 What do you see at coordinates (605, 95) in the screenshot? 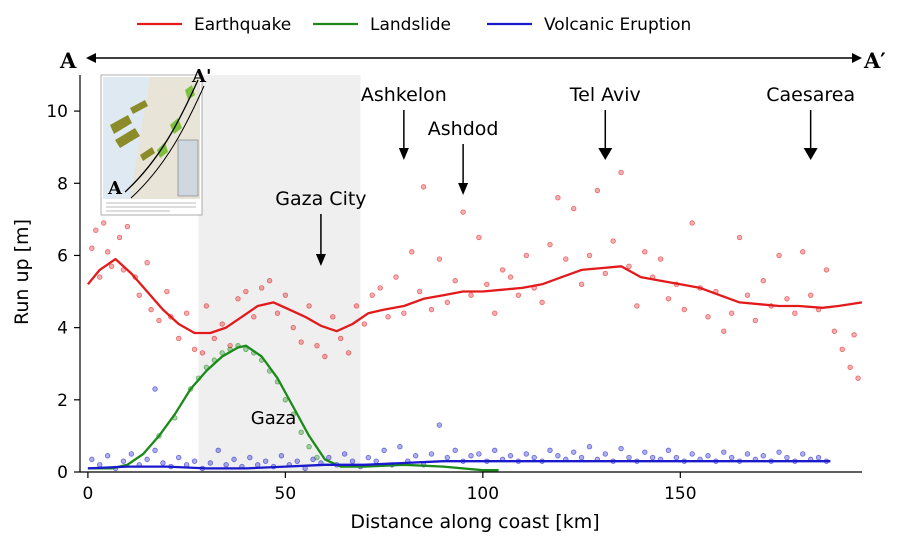
I see `annotation-label-tel-aviv: Tel Aviv` at bounding box center [605, 95].